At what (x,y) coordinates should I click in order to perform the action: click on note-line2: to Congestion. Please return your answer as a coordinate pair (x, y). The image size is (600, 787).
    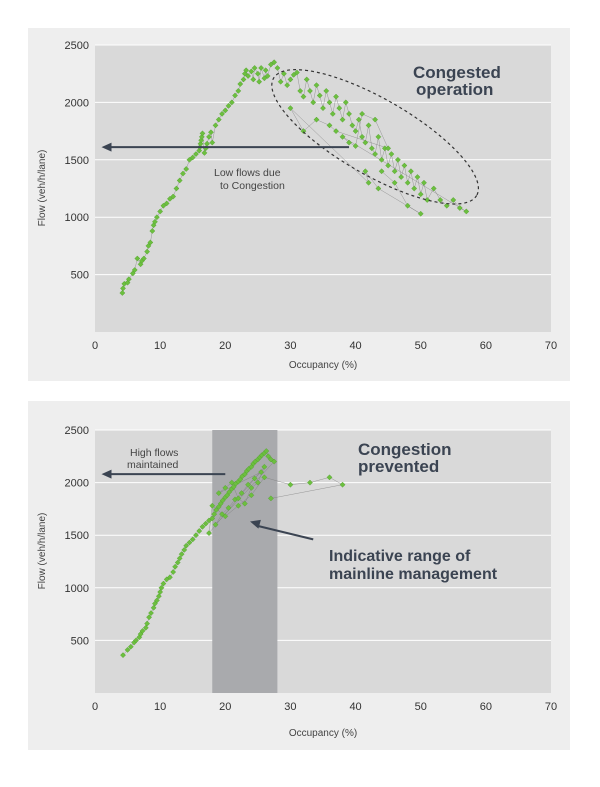
    Looking at the image, I should click on (252, 186).